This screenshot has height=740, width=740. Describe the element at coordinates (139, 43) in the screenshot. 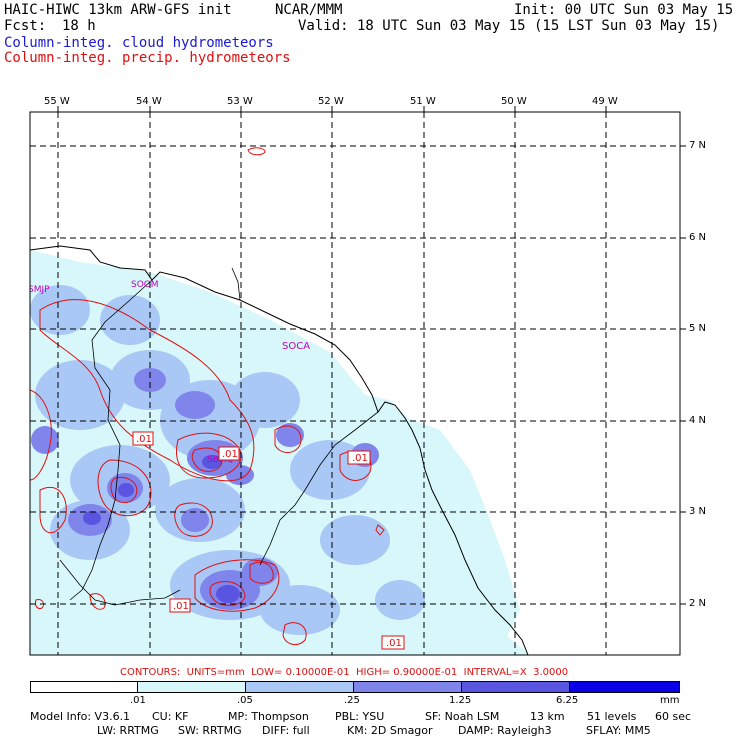

I see `field1-label: Column-integ. cloud hydrometeors` at that location.